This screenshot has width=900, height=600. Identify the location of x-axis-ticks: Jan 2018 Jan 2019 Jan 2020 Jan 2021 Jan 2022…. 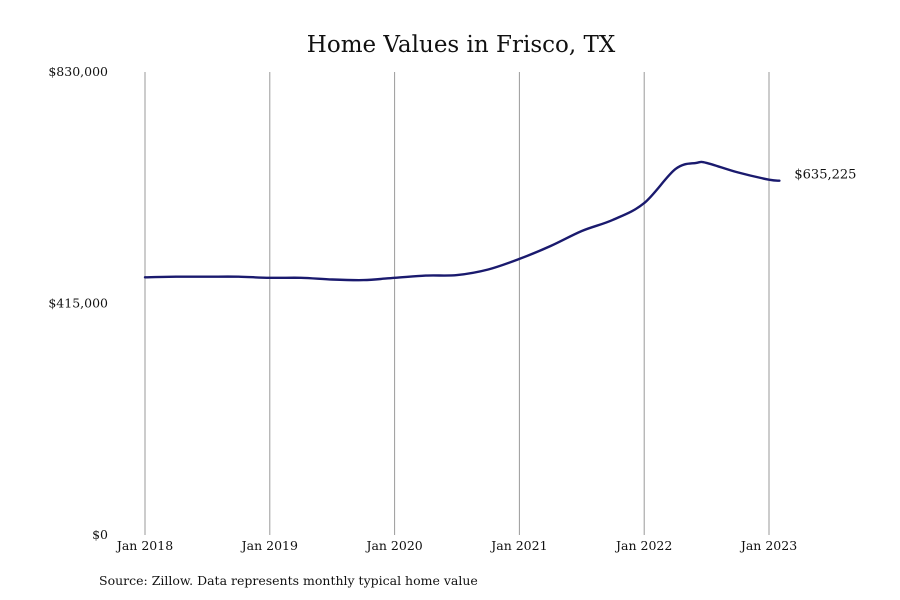
(456, 545).